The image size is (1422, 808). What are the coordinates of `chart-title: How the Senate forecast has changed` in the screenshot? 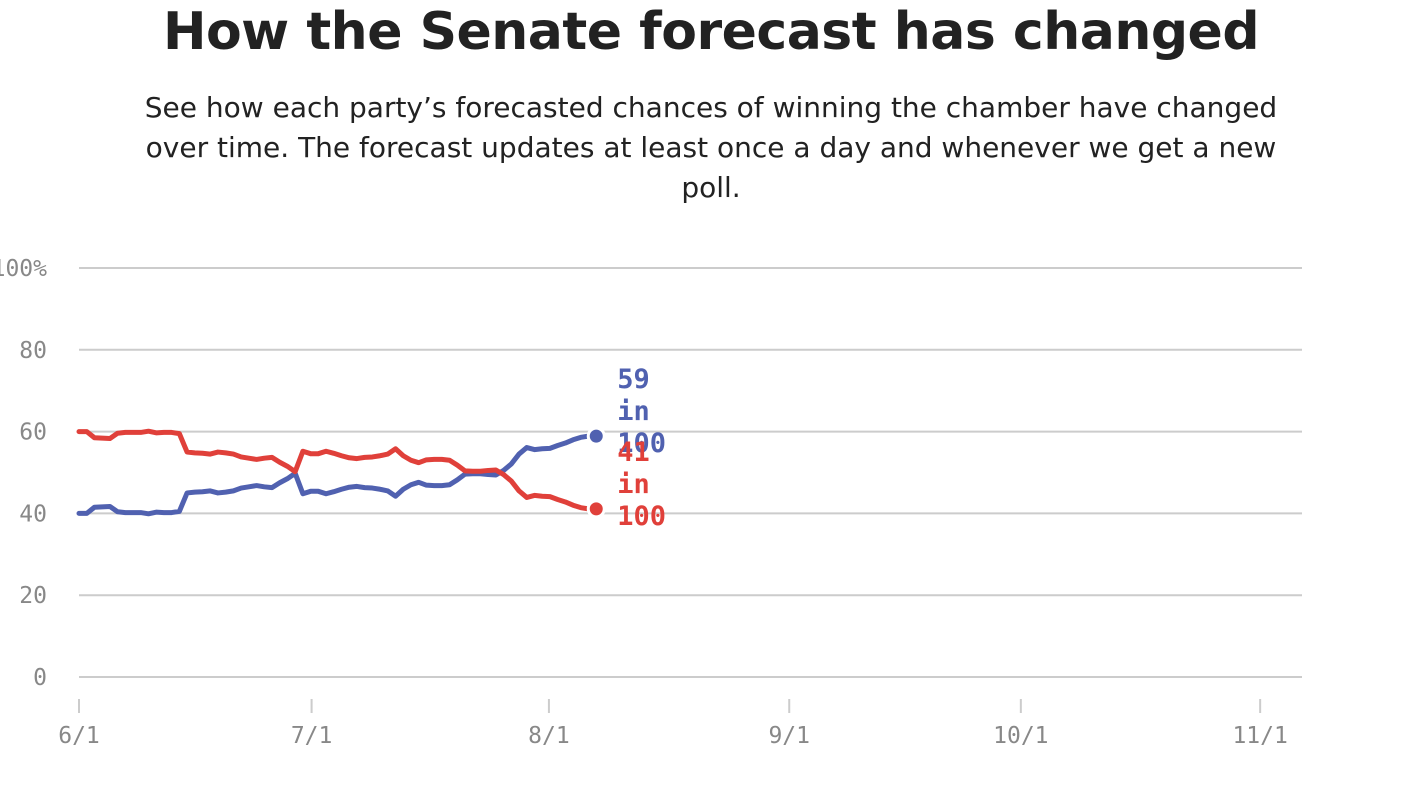 It's located at (711, 32).